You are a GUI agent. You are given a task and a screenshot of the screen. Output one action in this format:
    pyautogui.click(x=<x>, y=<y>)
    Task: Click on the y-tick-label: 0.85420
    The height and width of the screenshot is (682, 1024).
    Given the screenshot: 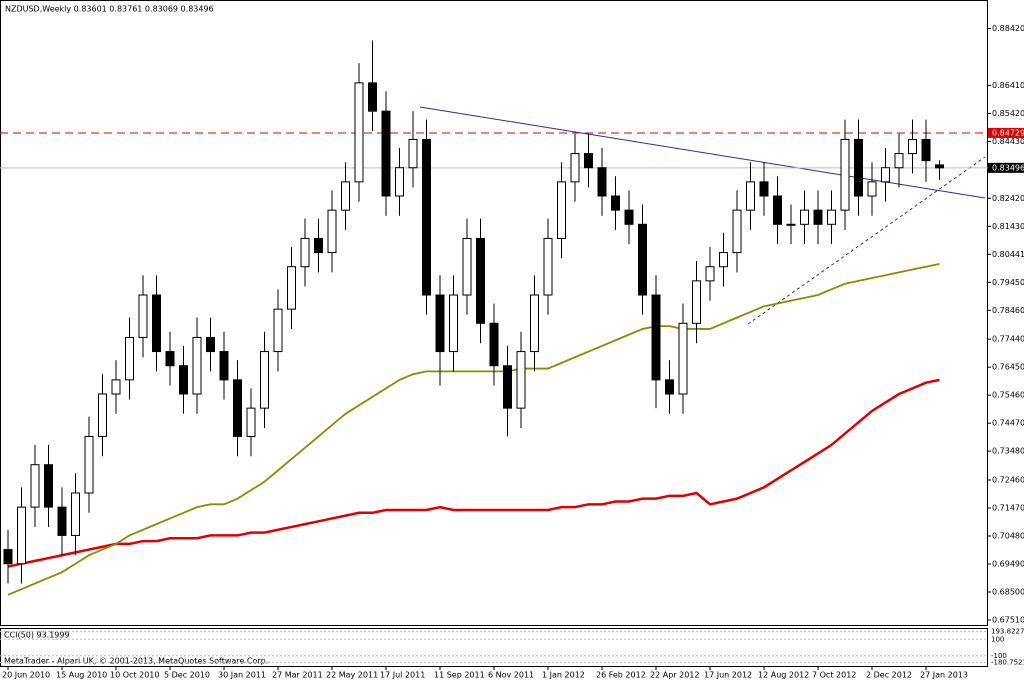 What is the action you would take?
    pyautogui.click(x=1008, y=113)
    